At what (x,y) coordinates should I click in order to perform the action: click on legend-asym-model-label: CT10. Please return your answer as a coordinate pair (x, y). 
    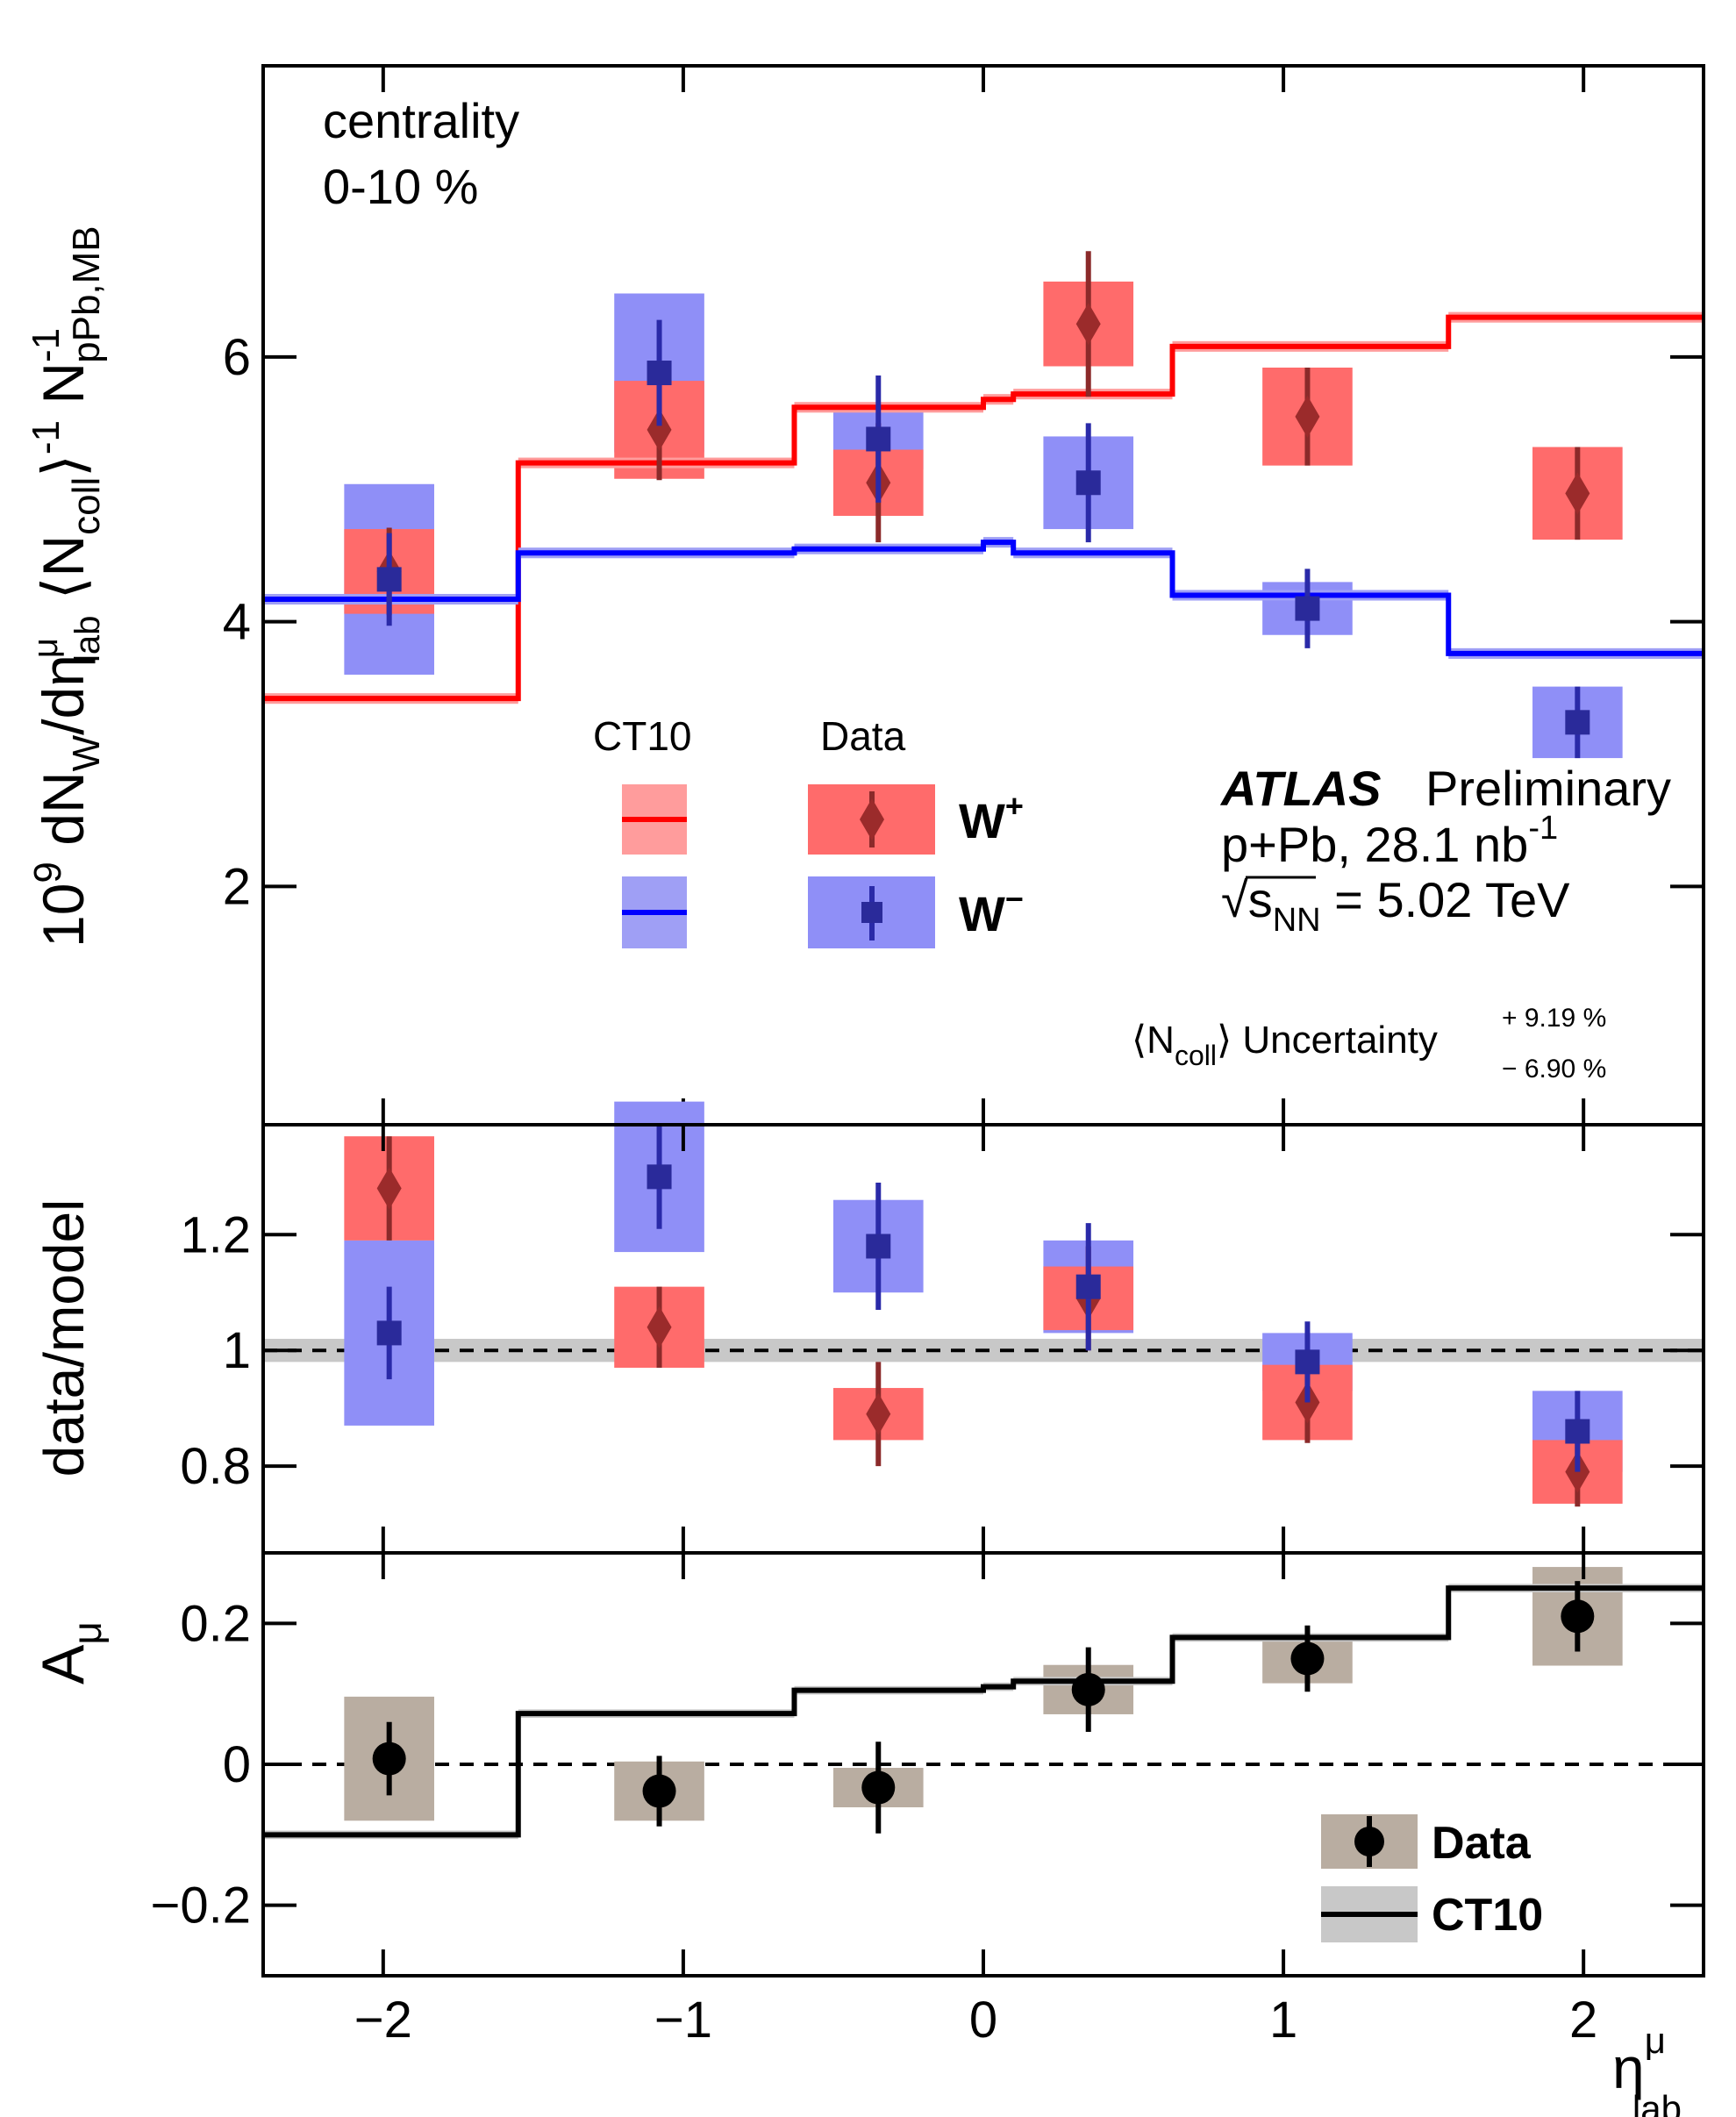
    Looking at the image, I should click on (1487, 1915).